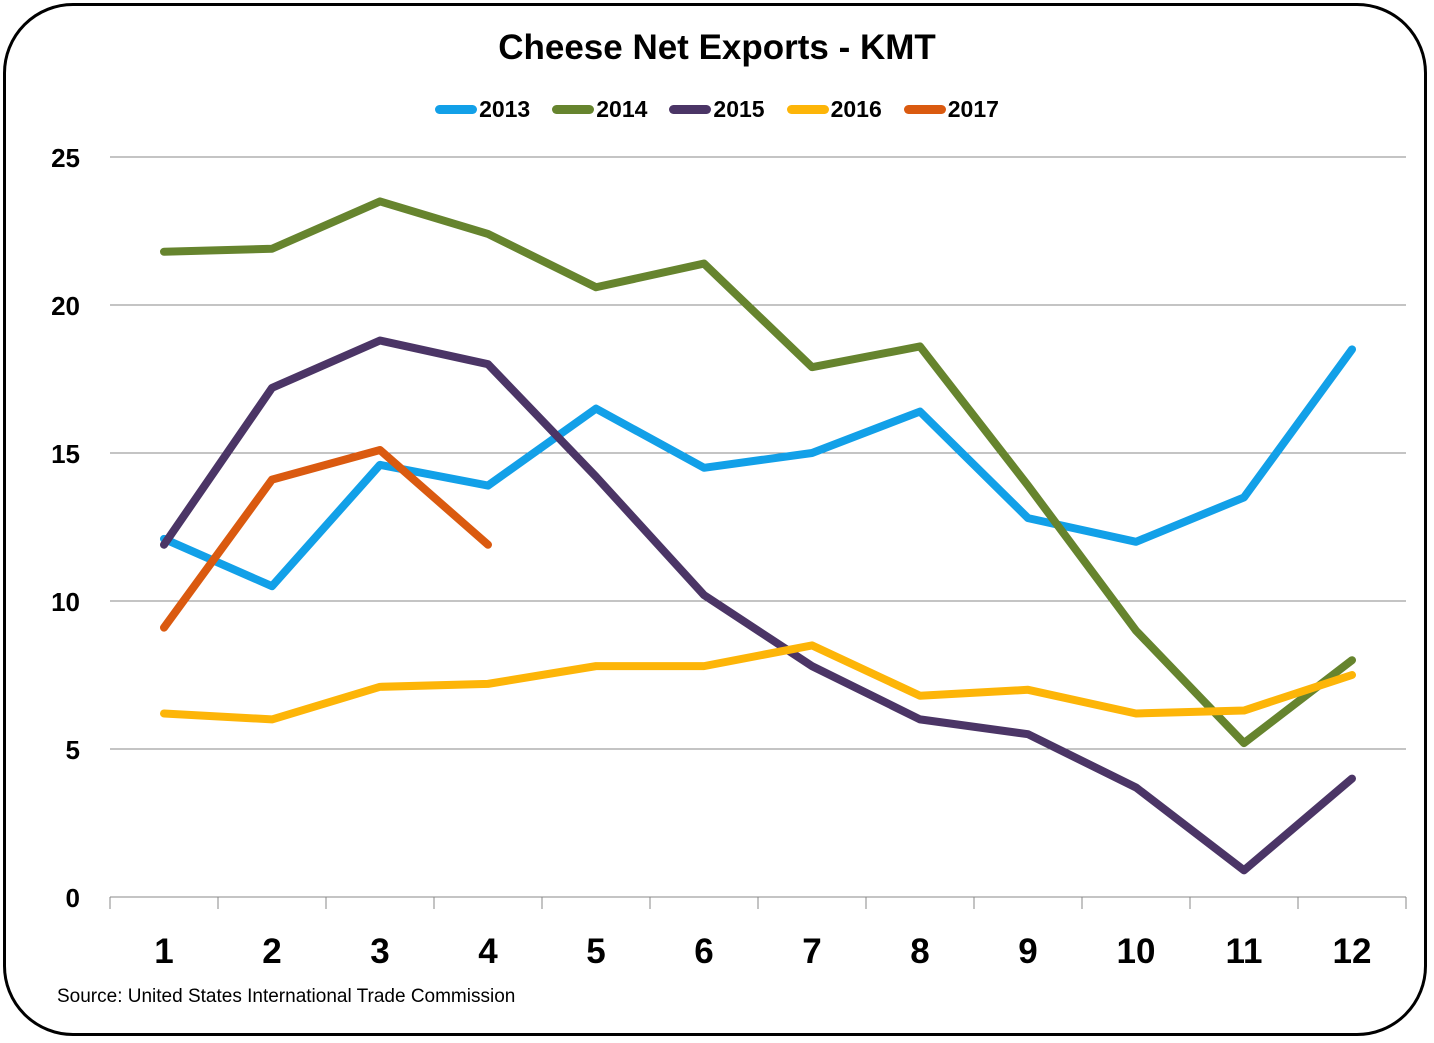  I want to click on y-tick-label: 15, so click(65, 454).